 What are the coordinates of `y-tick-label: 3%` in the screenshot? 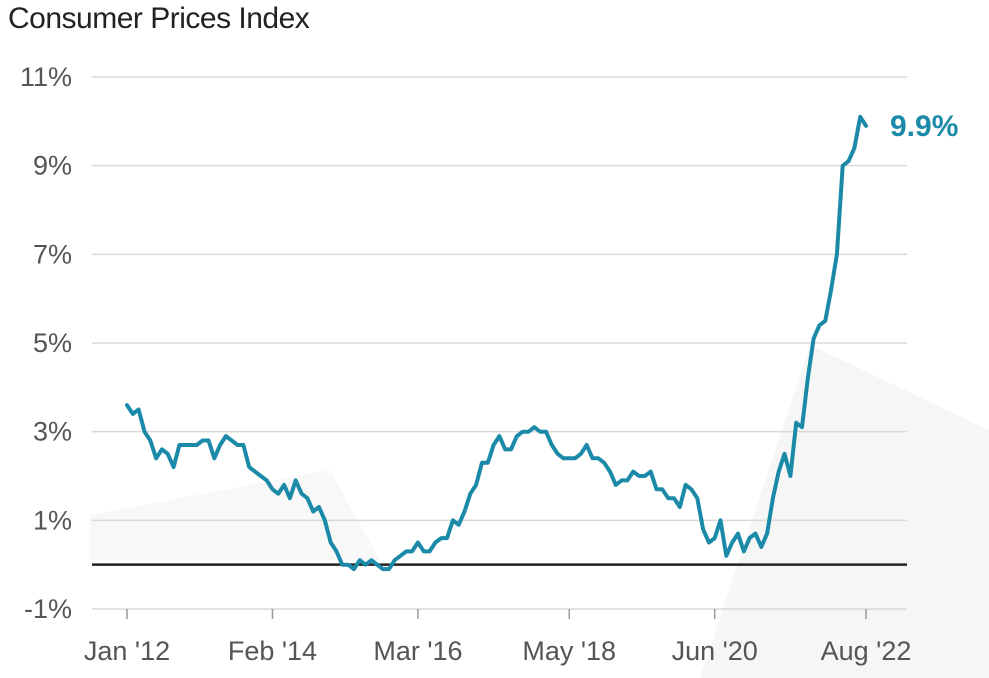 It's located at (52, 432).